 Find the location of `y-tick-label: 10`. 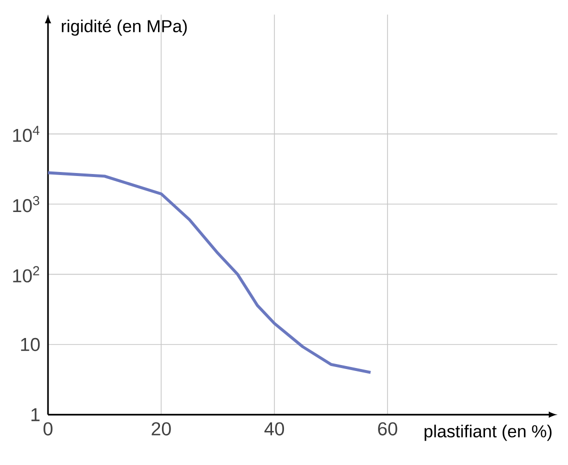

y-tick-label: 10 is located at coordinates (30, 344).